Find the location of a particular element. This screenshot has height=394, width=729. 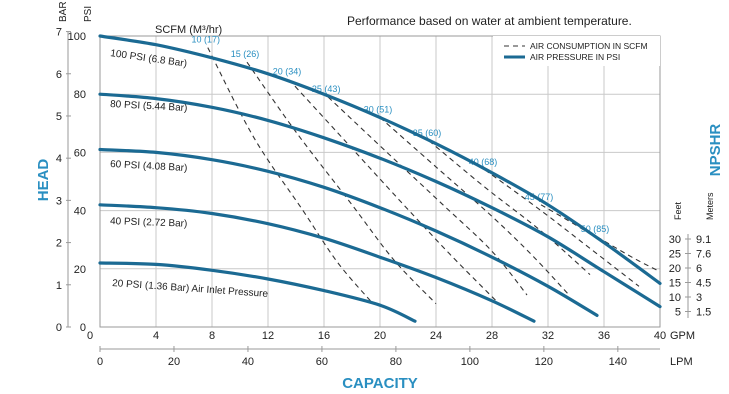

y-tick-label-psi: 40 is located at coordinates (80, 212).